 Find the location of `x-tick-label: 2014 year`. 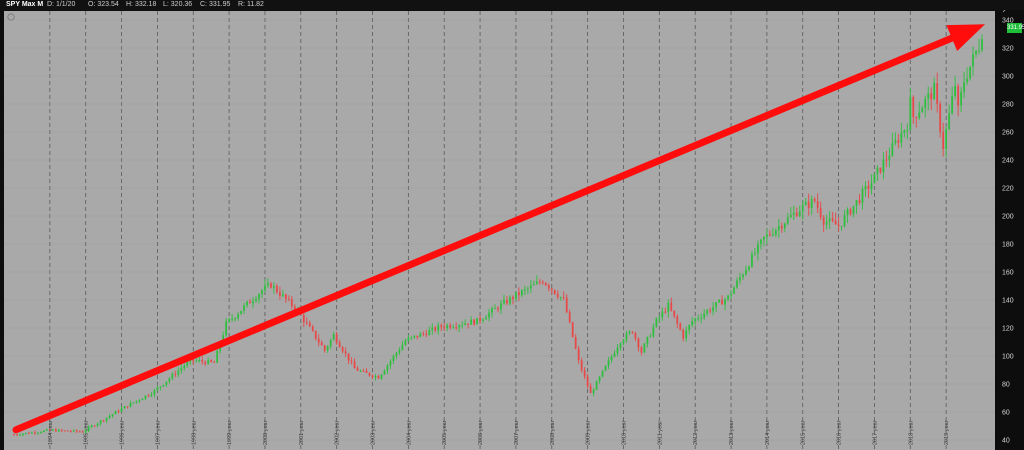

x-tick-label: 2014 year is located at coordinates (768, 432).